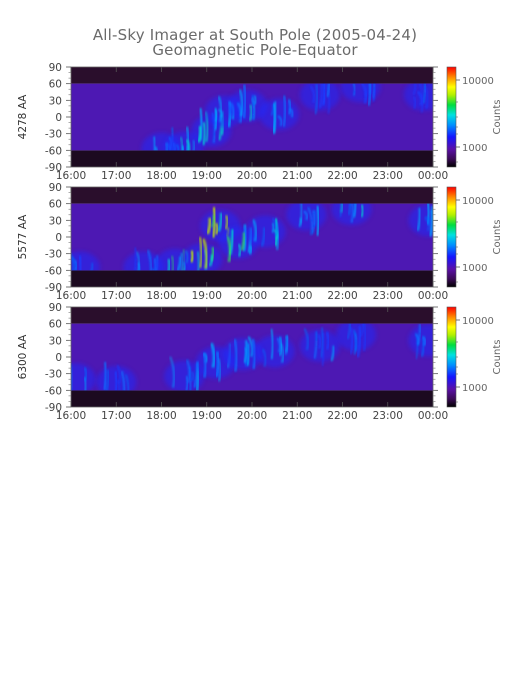 The width and height of the screenshot is (510, 680). What do you see at coordinates (23, 357) in the screenshot?
I see `panel-3-channel-label: 6300 AA` at bounding box center [23, 357].